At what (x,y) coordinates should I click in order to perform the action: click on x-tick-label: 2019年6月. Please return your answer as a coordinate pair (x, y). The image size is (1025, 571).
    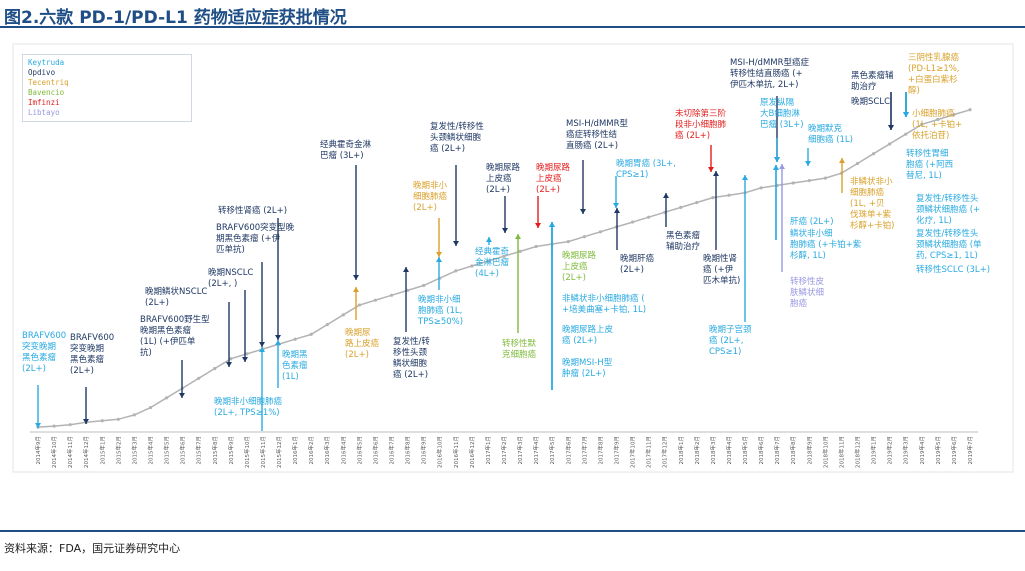
    Looking at the image, I should click on (954, 450).